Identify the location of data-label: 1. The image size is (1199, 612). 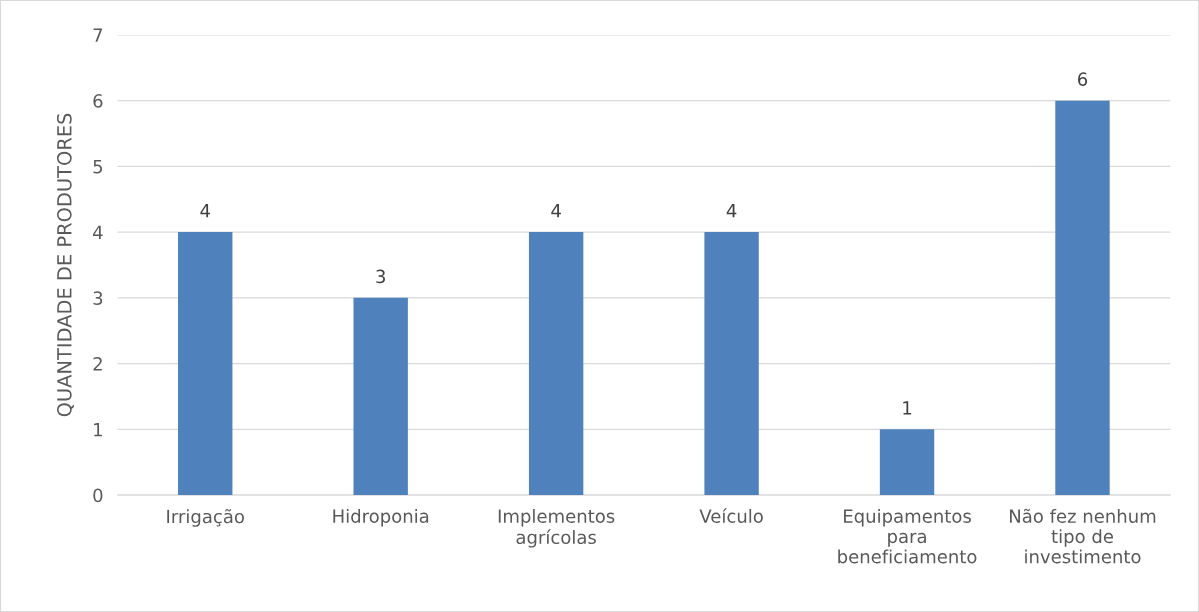
(907, 408).